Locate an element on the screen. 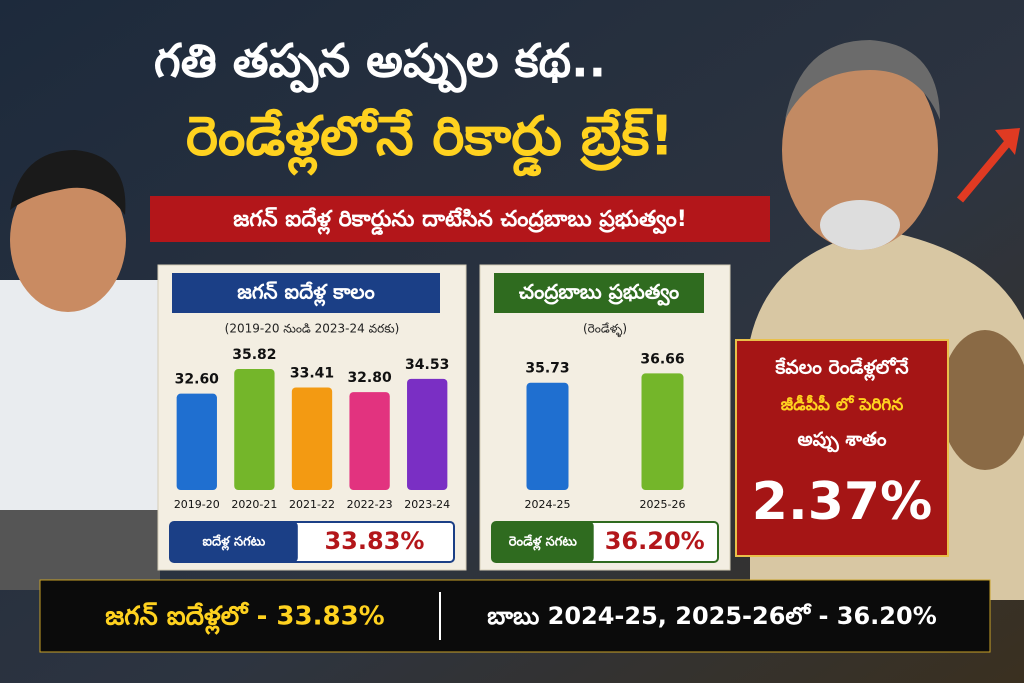 This screenshot has height=683, width=1024. footer-left: జగన్ ఐదేళ్లలో - 33.83% is located at coordinates (244, 619).